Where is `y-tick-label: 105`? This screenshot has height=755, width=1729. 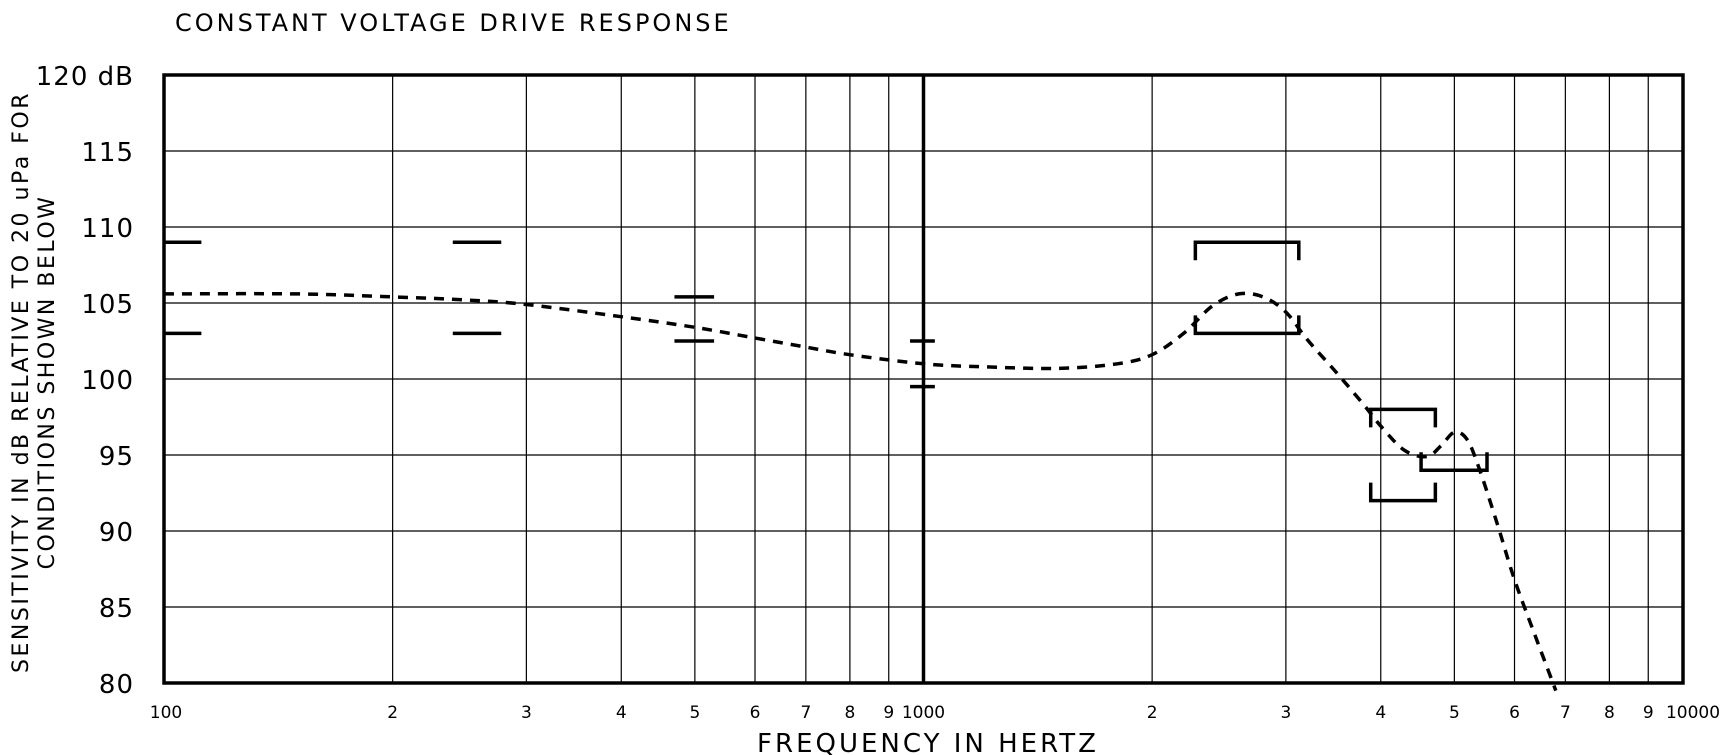
y-tick-label: 105 is located at coordinates (107, 305).